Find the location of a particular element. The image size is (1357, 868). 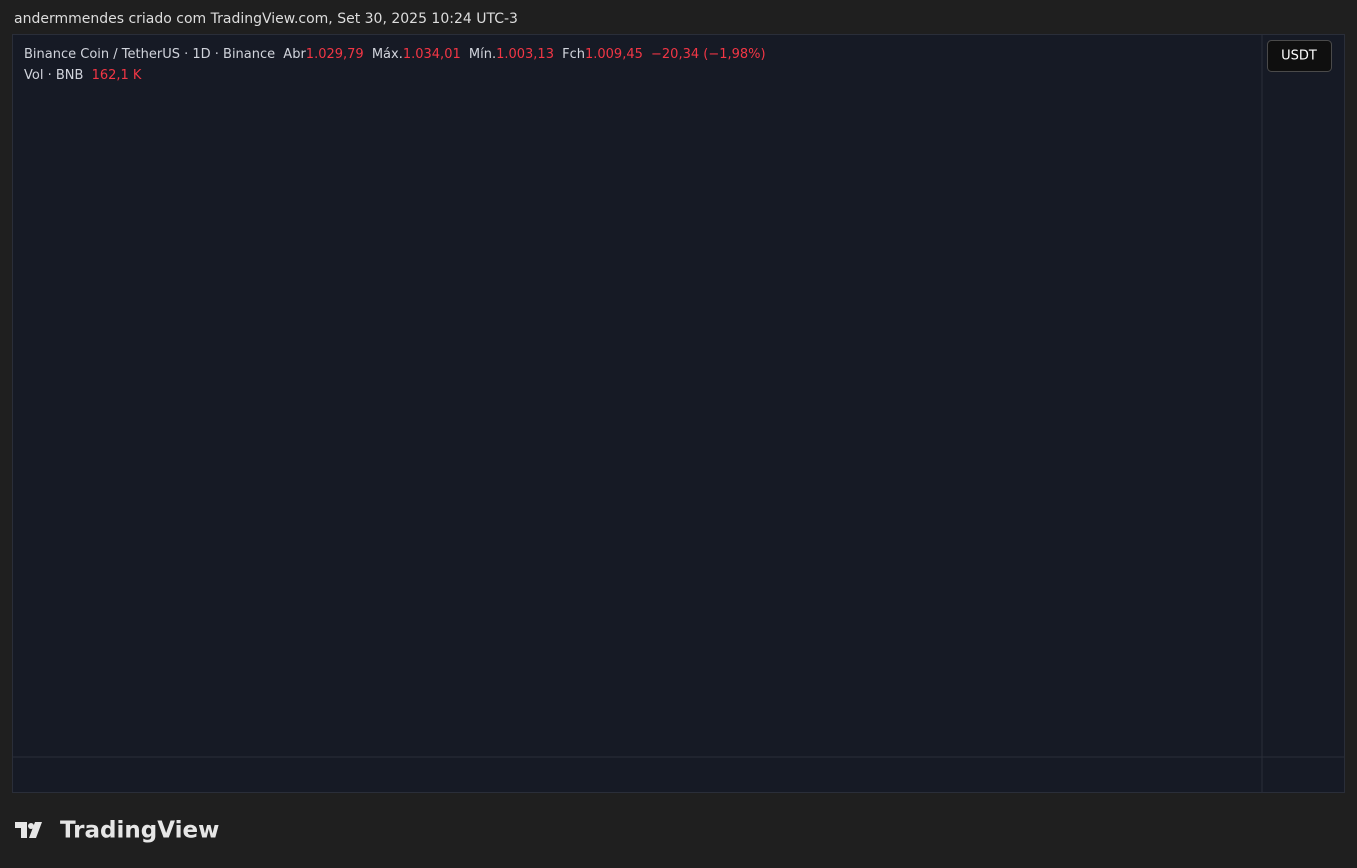

volume-legend: Vol · BNB 162,1 K is located at coordinates (83, 75).